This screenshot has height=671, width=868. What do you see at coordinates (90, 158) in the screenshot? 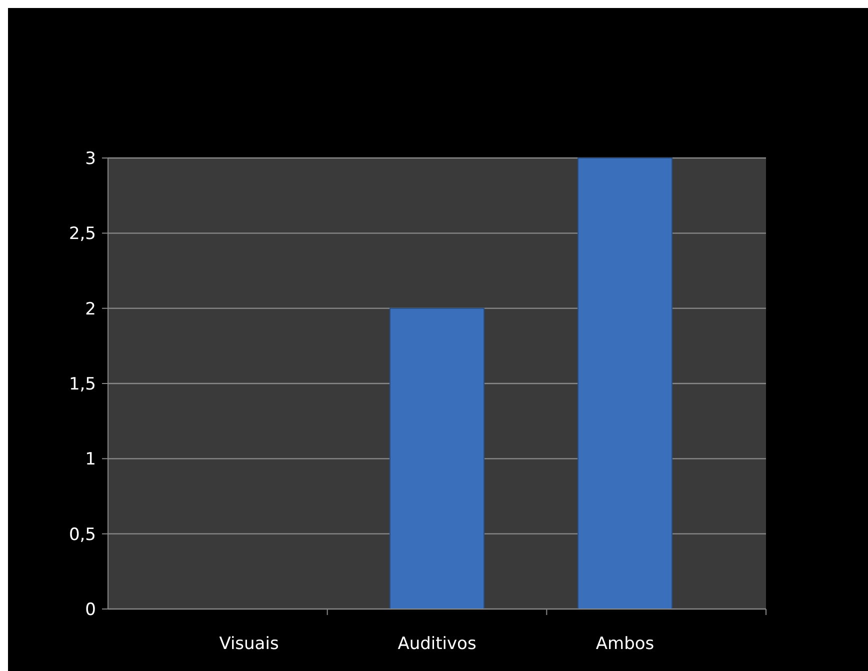
I see `y-tick-label: 3` at bounding box center [90, 158].